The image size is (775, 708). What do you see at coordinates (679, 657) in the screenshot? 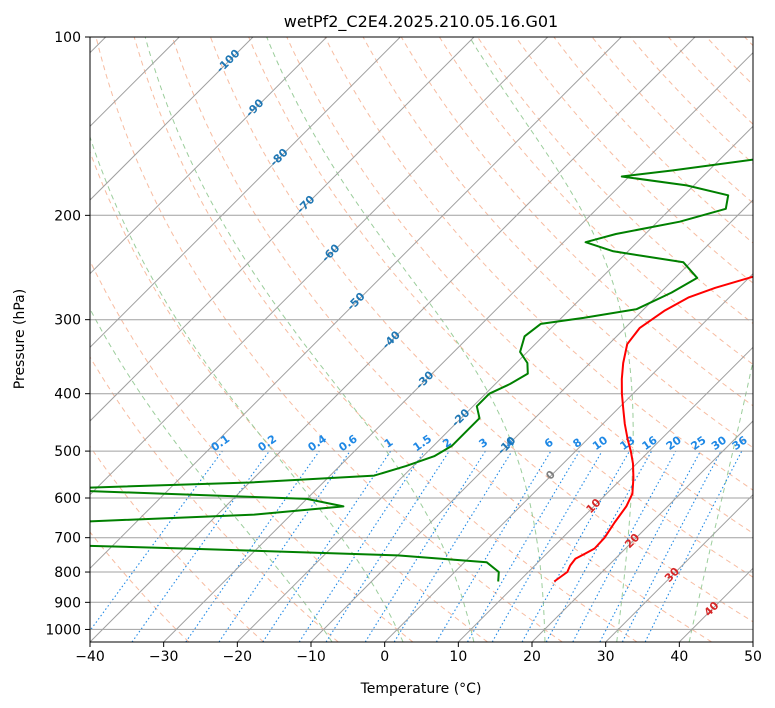
I see `x-tick-label: 40` at bounding box center [679, 657].